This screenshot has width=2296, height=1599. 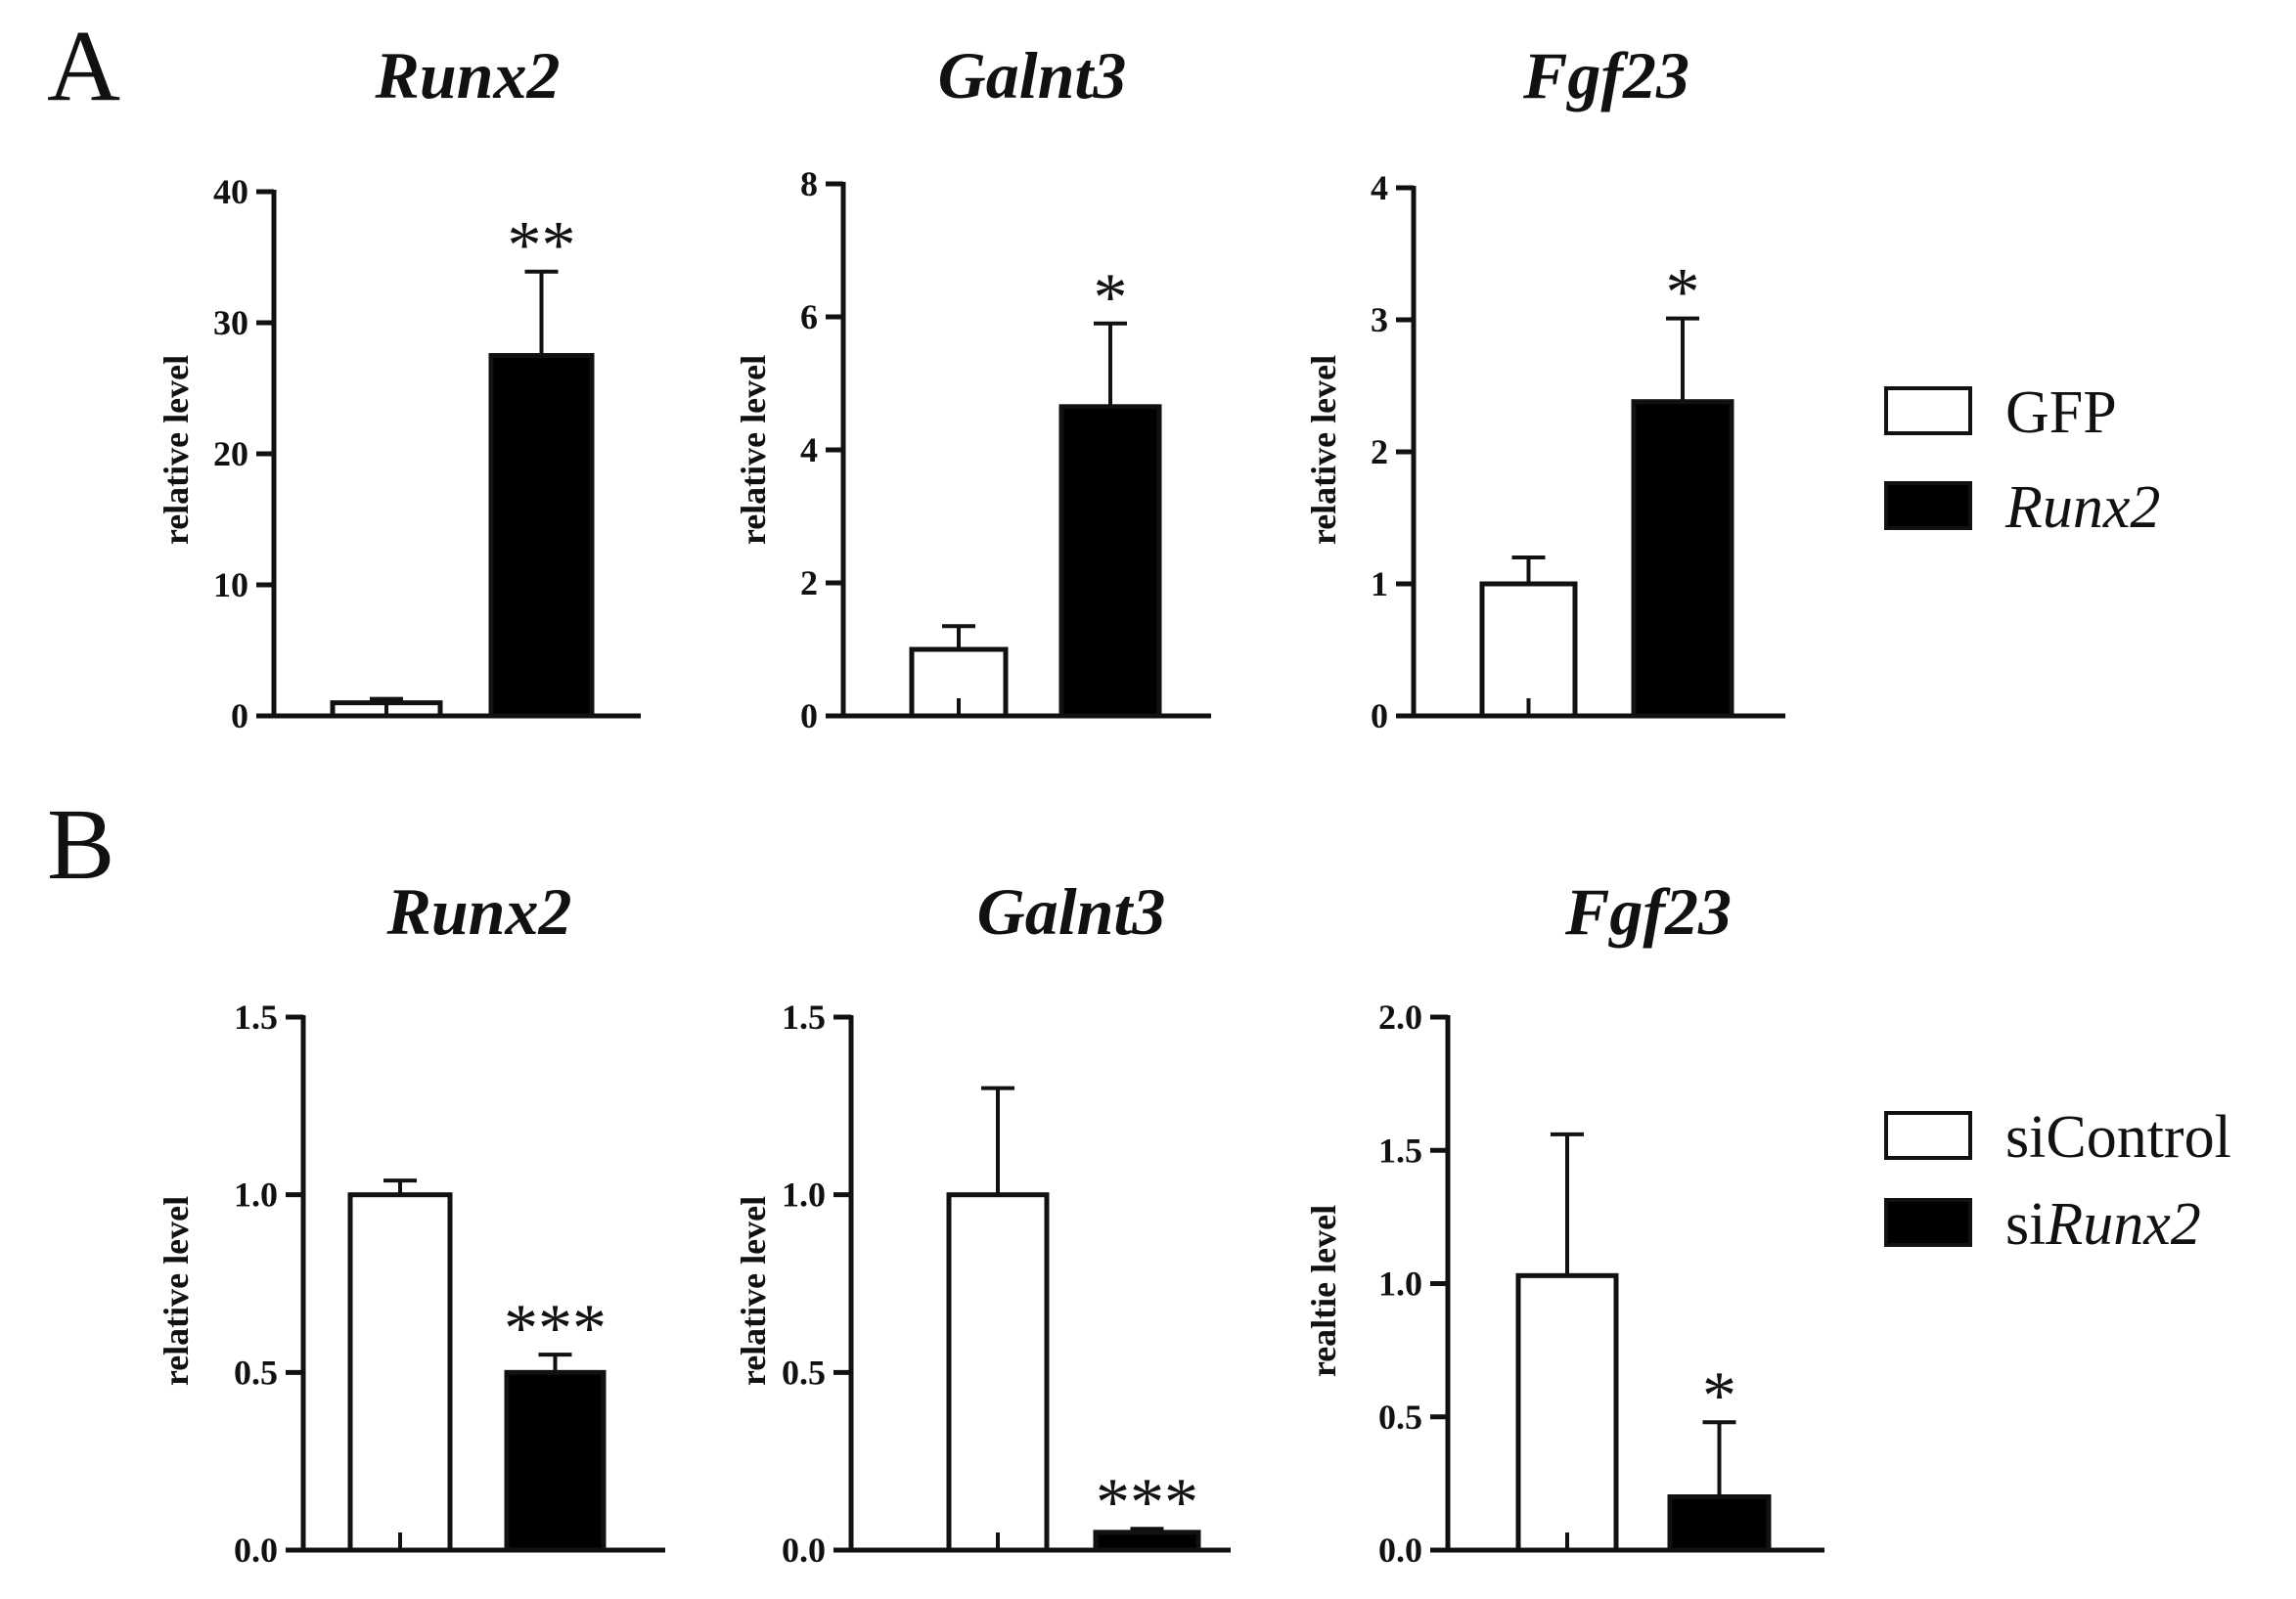 What do you see at coordinates (1928, 1222) in the screenshot?
I see `legend-swatch-sirunx2` at bounding box center [1928, 1222].